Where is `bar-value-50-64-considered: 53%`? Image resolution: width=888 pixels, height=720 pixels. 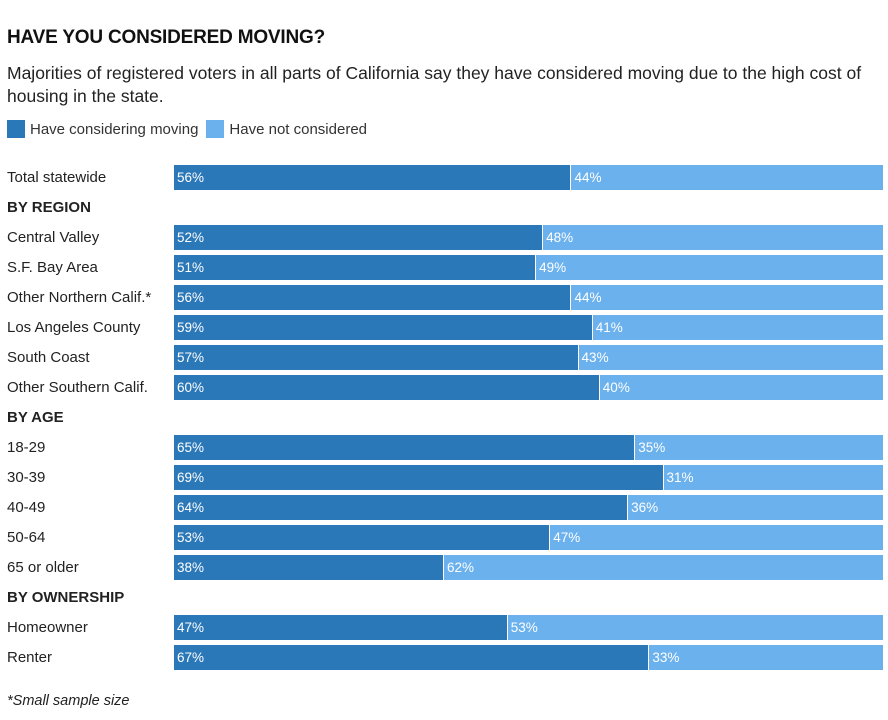
bar-value-50-64-considered: 53% is located at coordinates (191, 537).